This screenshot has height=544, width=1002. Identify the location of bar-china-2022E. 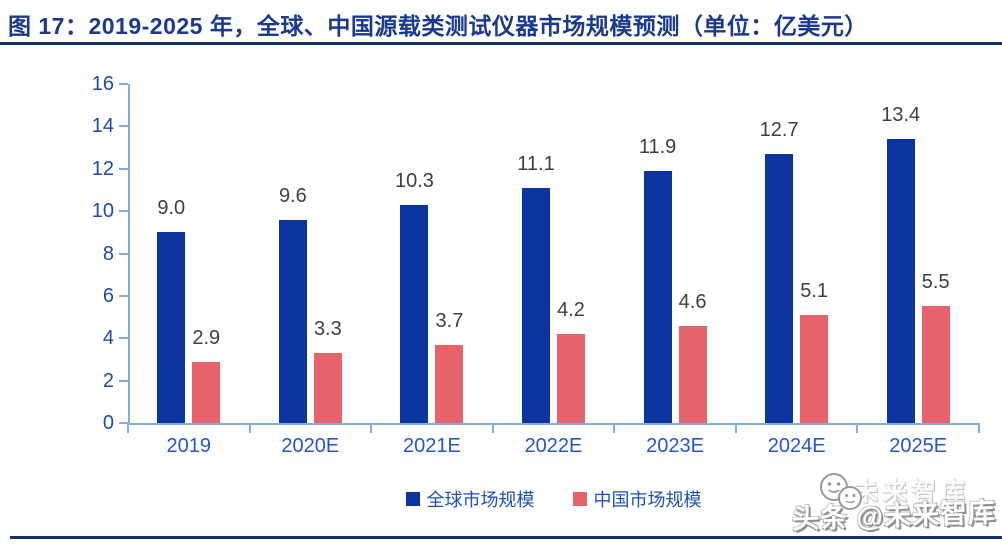
(571, 378).